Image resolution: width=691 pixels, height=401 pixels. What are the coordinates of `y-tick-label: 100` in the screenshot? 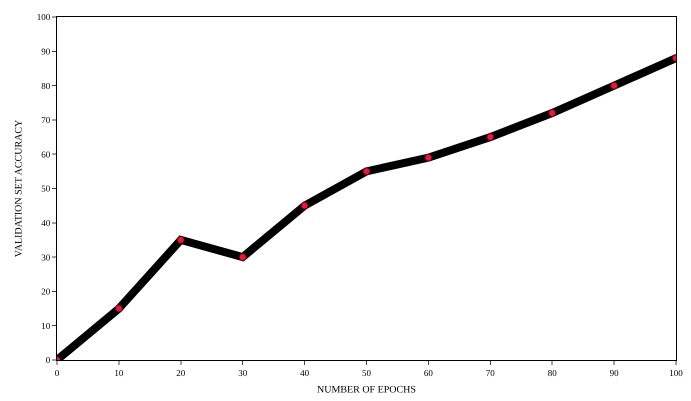 It's located at (43, 17).